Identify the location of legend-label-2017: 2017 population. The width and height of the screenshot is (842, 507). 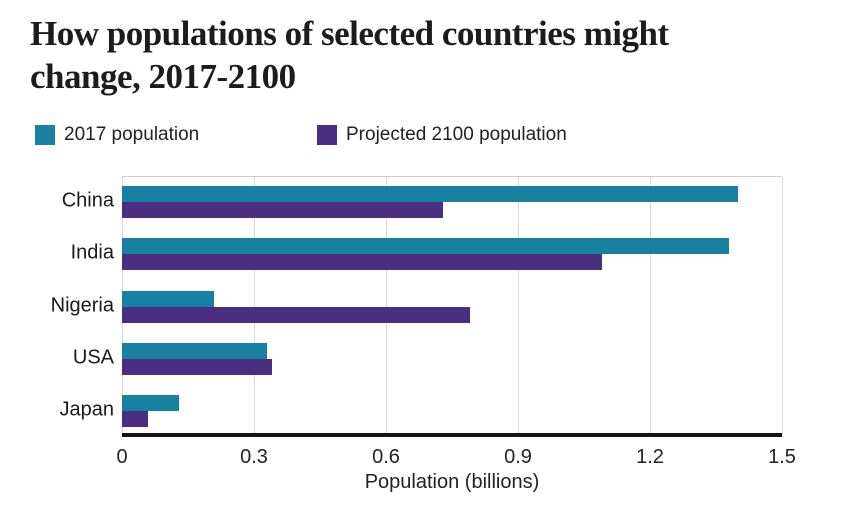
(132, 134).